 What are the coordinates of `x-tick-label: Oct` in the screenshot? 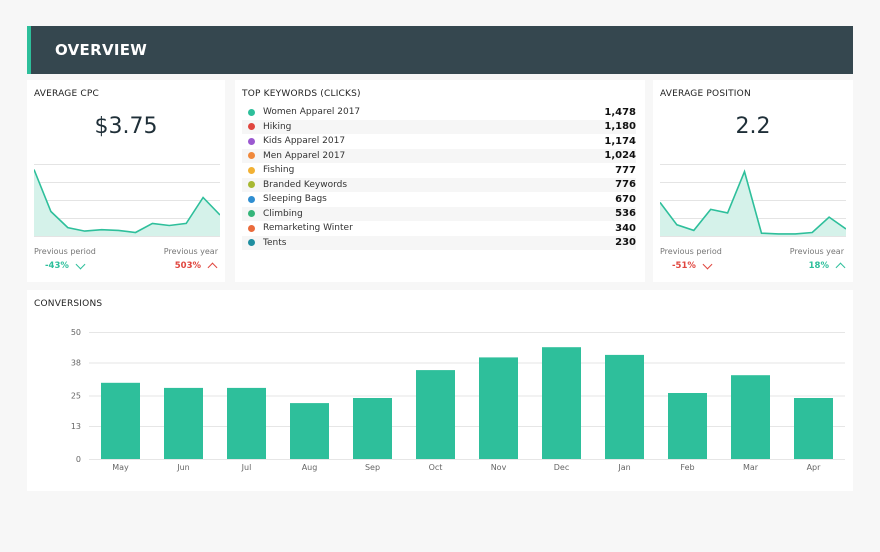 It's located at (436, 467).